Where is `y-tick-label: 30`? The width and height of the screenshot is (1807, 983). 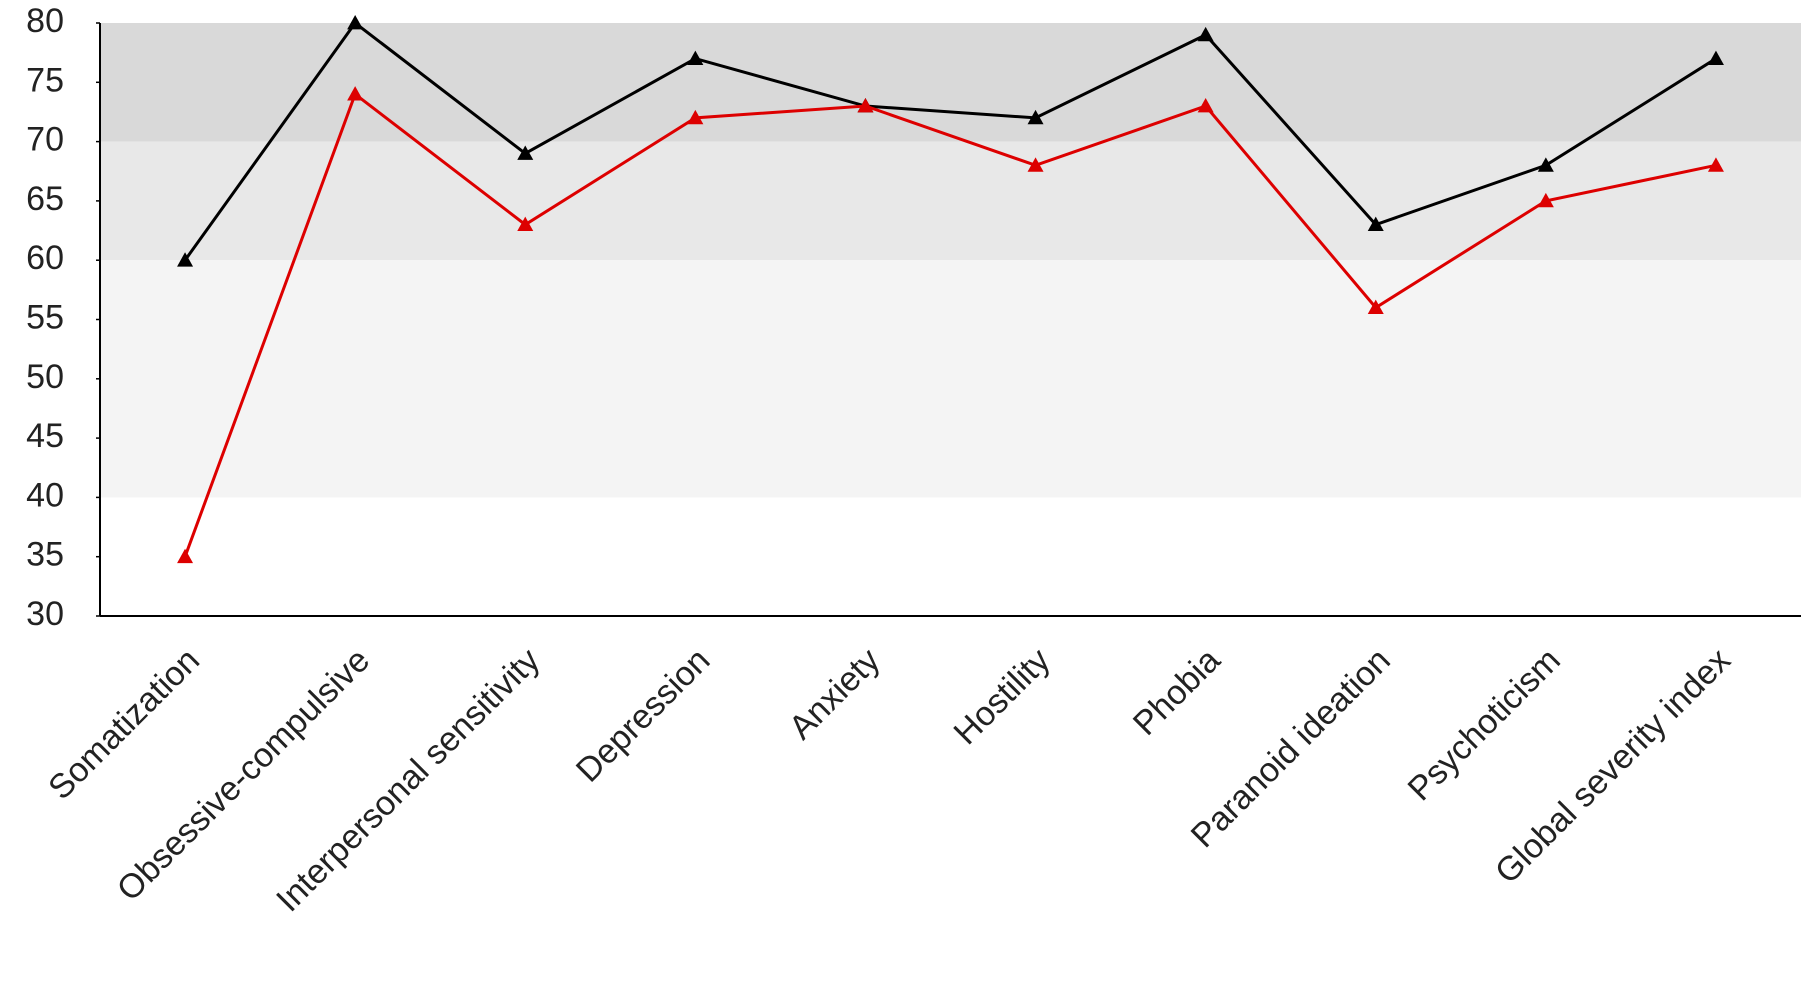
y-tick-label: 30 is located at coordinates (45, 614).